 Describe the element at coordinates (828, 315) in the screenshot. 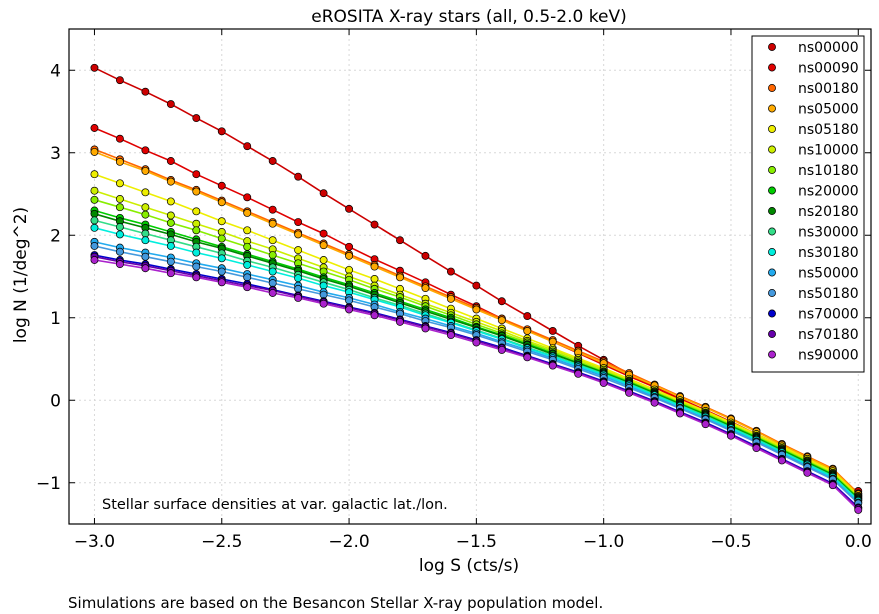

I see `legend-label: ns70000` at that location.